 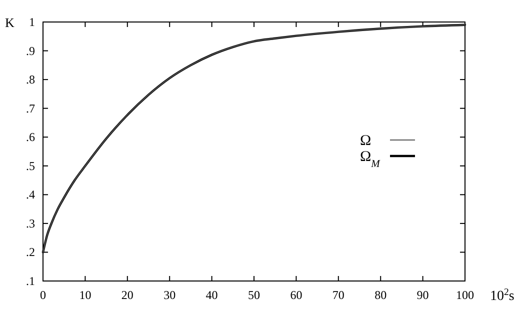 What do you see at coordinates (30, 165) in the screenshot?
I see `y-tick-label: .5` at bounding box center [30, 165].